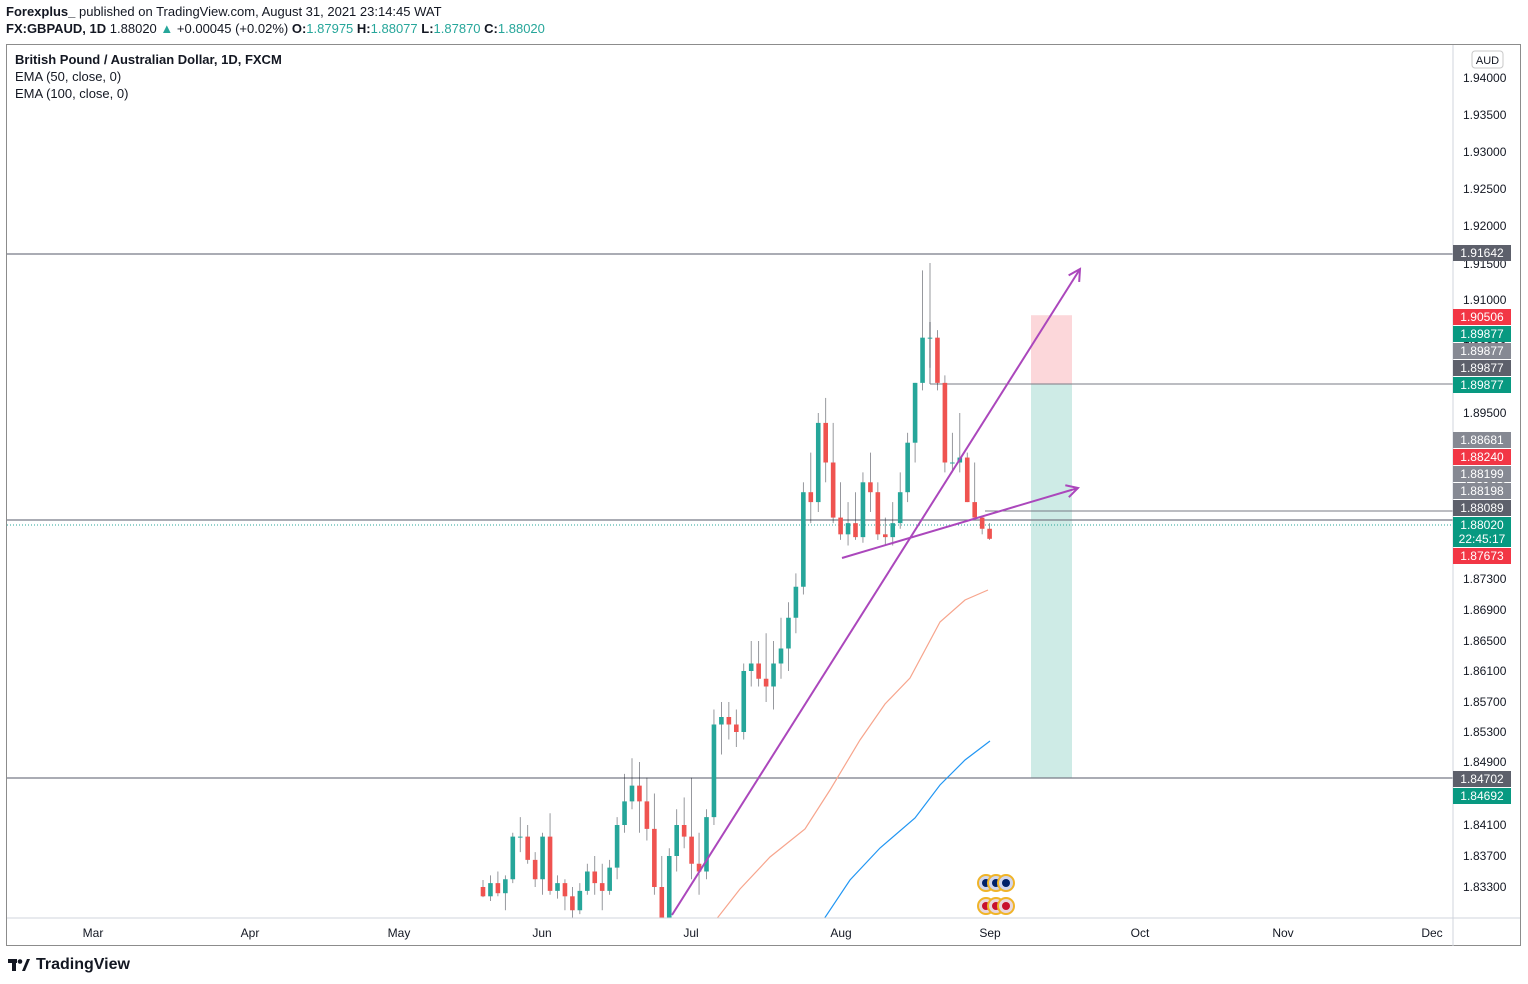 The image size is (1528, 984). Describe the element at coordinates (990, 933) in the screenshot. I see `x-tick-label: Sep` at that location.